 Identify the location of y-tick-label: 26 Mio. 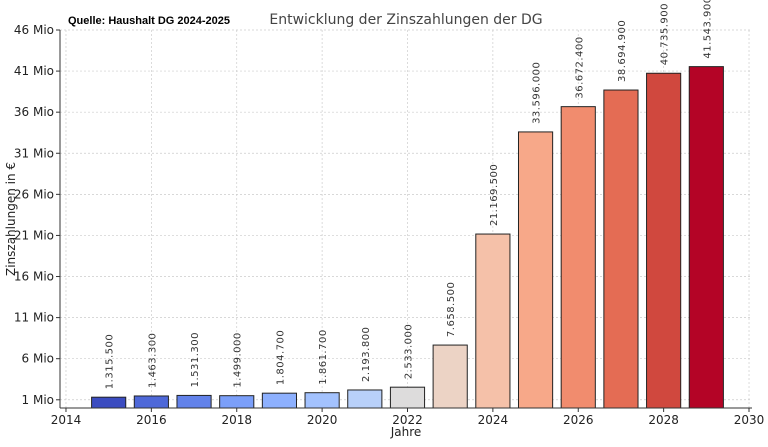
(34, 194).